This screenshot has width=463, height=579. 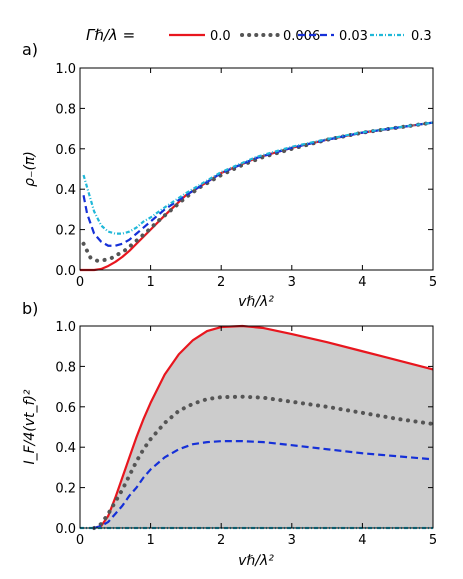 I want to click on panel-a-ytick-label-3: 0.6, so click(x=65, y=150).